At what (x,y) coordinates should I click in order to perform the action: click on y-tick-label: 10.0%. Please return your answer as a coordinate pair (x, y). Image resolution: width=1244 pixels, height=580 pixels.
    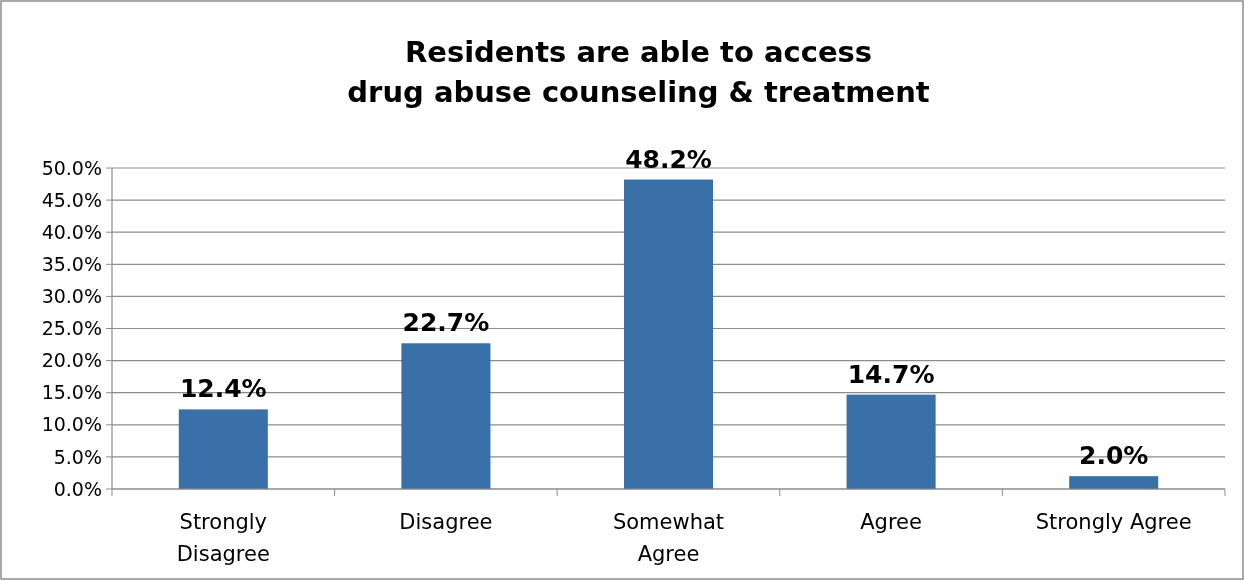
    Looking at the image, I should click on (71, 424).